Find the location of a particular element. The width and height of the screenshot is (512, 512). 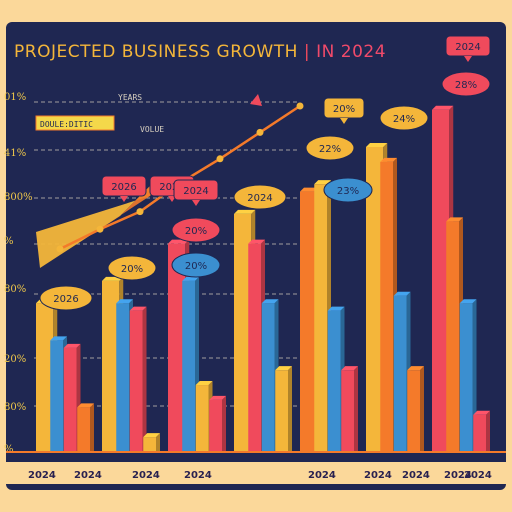

data-label: 2026 is located at coordinates (123, 187).